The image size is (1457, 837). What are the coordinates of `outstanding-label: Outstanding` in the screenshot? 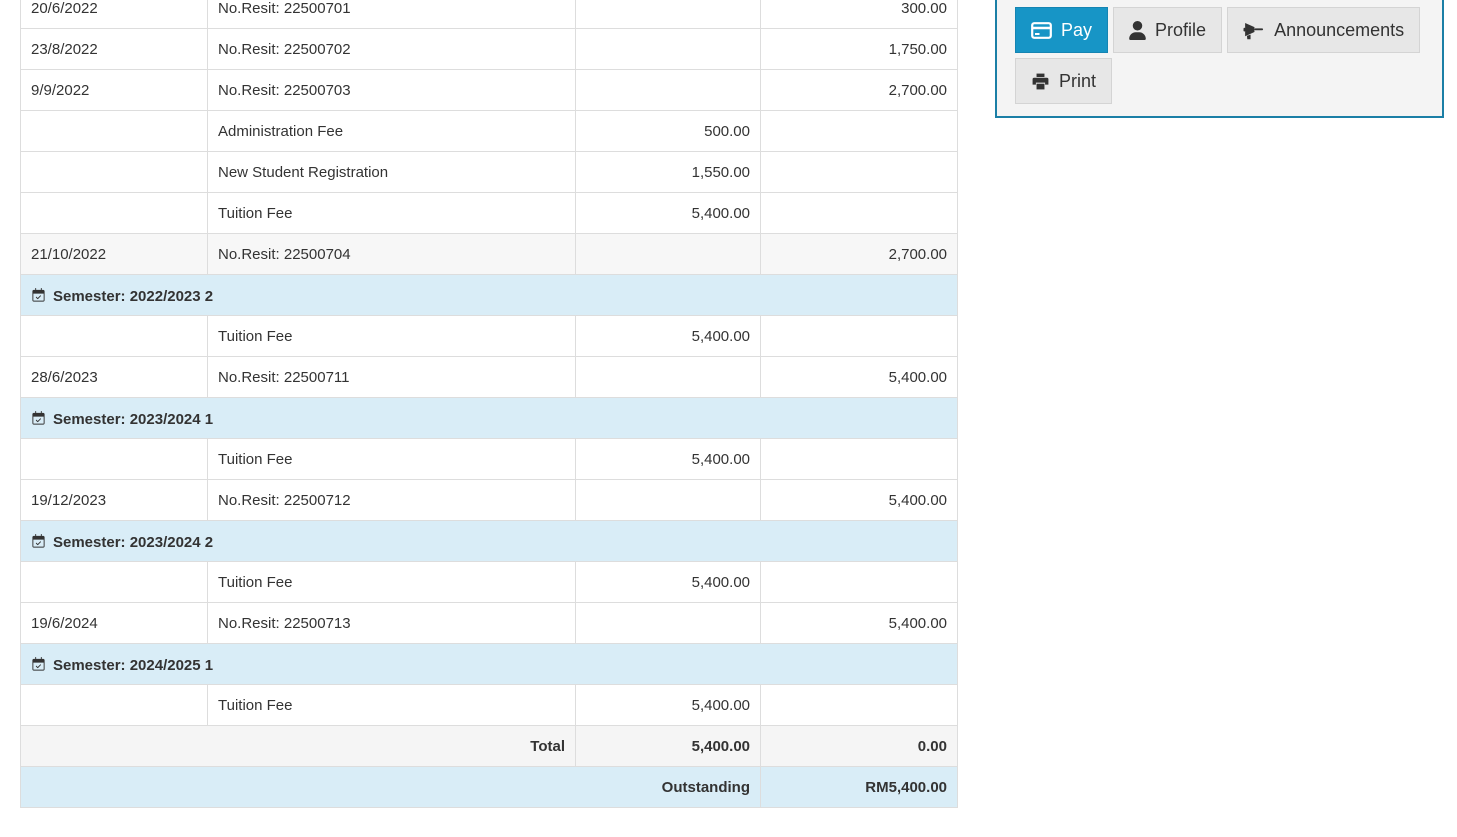 It's located at (390, 787).